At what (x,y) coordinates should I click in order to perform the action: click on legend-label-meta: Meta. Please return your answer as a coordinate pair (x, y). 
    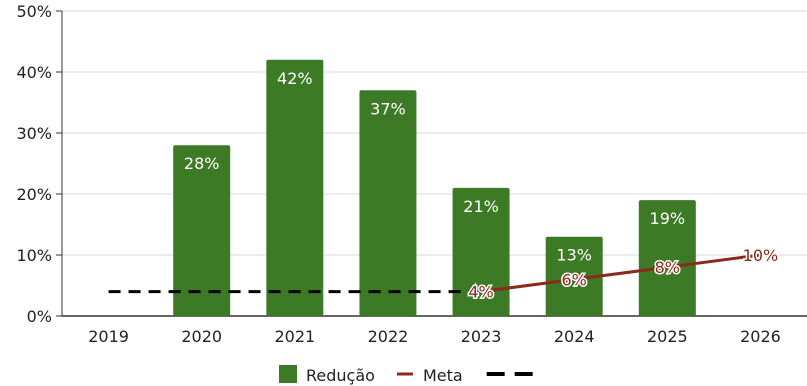
    Looking at the image, I should click on (443, 375).